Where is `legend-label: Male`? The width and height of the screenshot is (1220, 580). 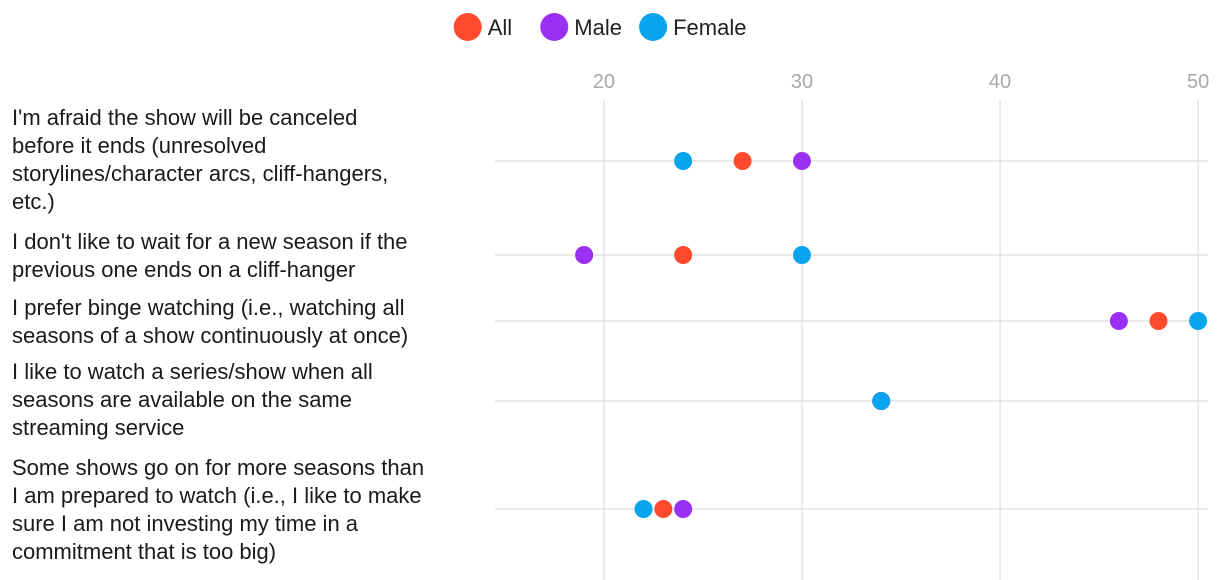 legend-label: Male is located at coordinates (598, 27).